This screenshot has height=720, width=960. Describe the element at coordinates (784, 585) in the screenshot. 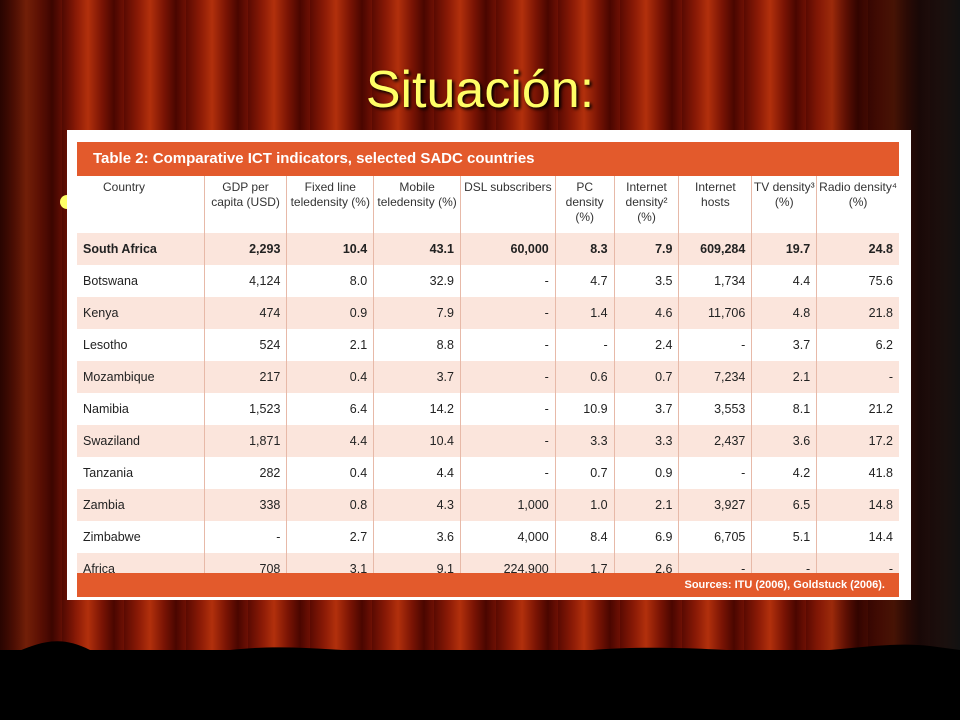

I see `table-source: Sources: ITU (2006), Goldstuck (2006).` at that location.